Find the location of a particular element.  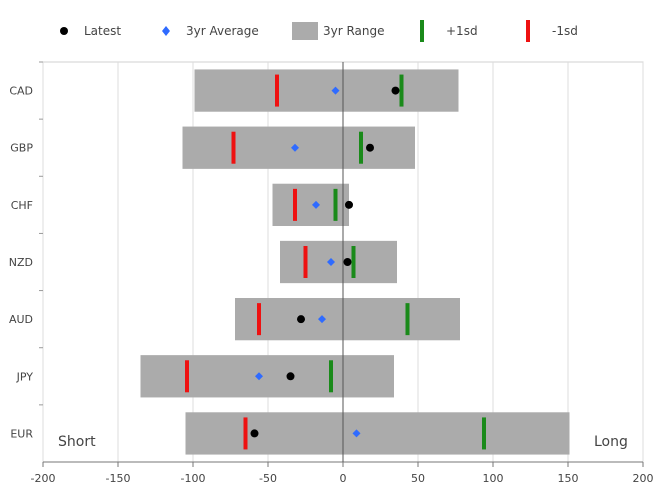

x-tick-label: -100 is located at coordinates (193, 478).